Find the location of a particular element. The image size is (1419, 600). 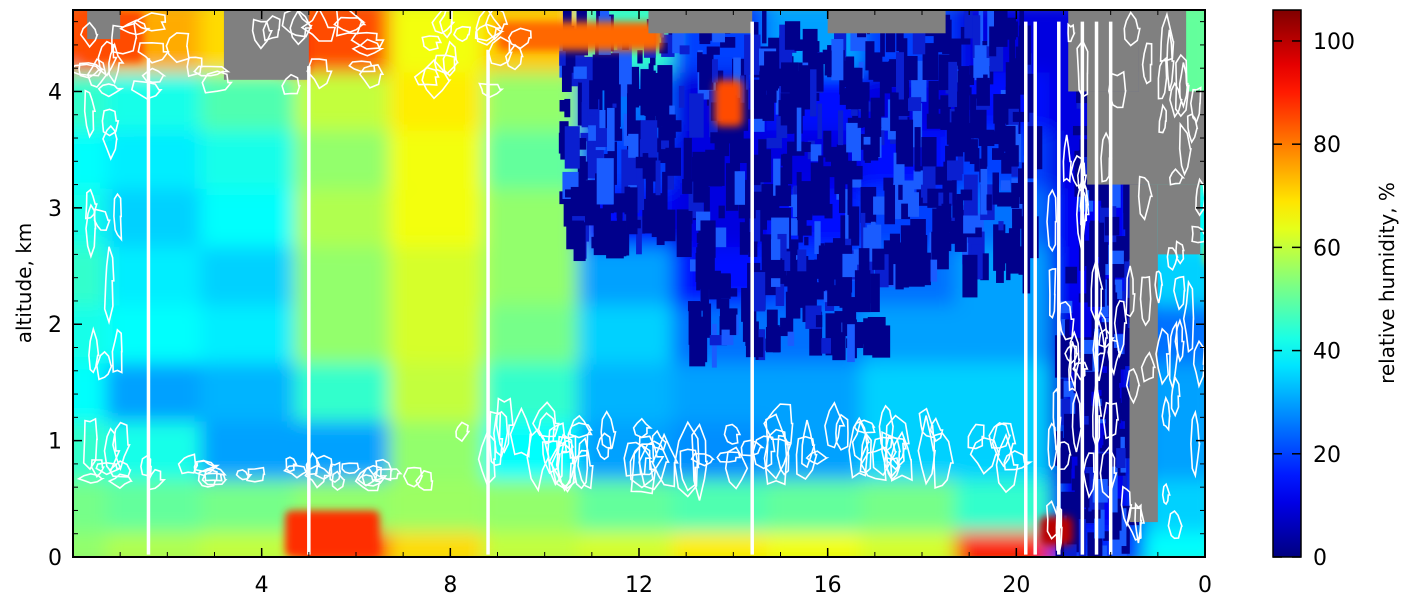

x-tick-label: 20 is located at coordinates (1016, 584).